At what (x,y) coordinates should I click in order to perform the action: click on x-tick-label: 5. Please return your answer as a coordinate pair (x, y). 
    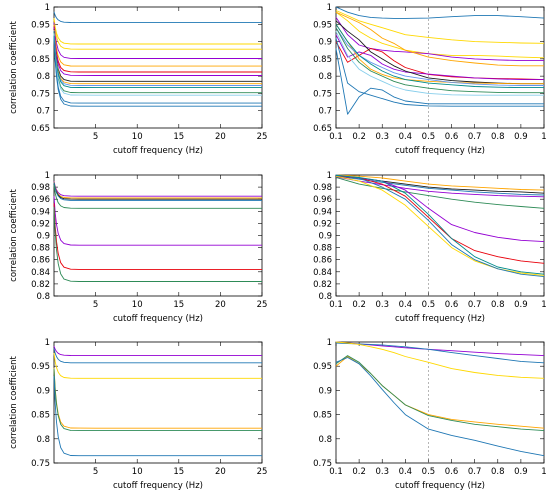
    Looking at the image, I should click on (95, 472).